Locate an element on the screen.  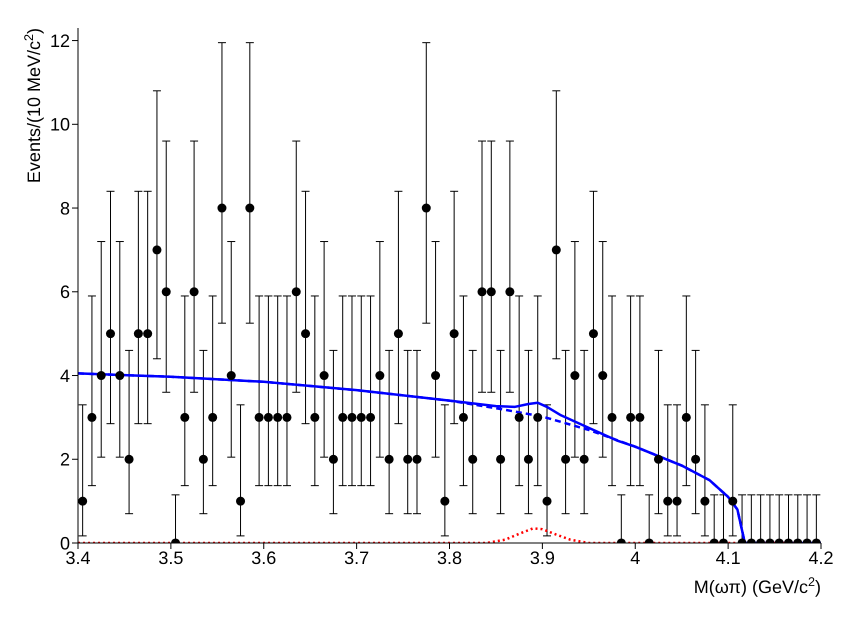
y-tick-label: 4 is located at coordinates (65, 376).